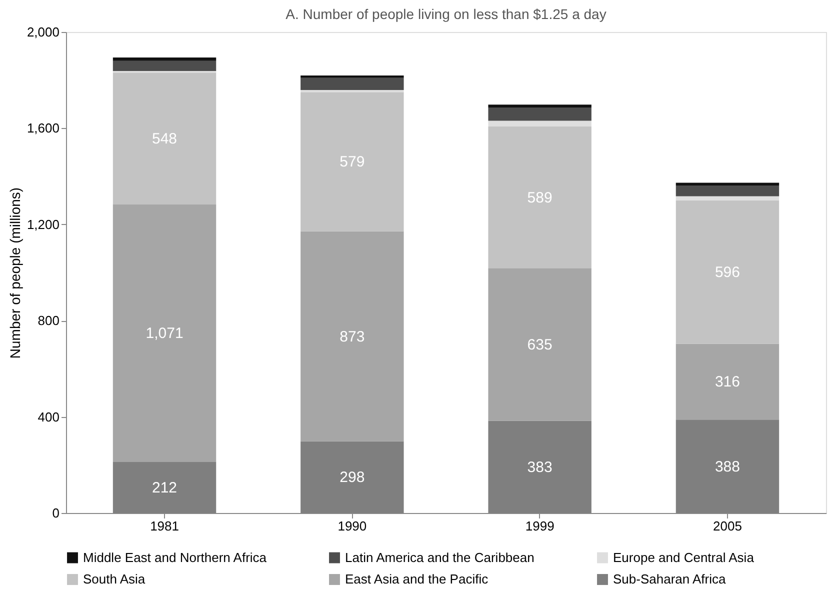 The image size is (834, 595). I want to click on data-label: 873, so click(352, 337).